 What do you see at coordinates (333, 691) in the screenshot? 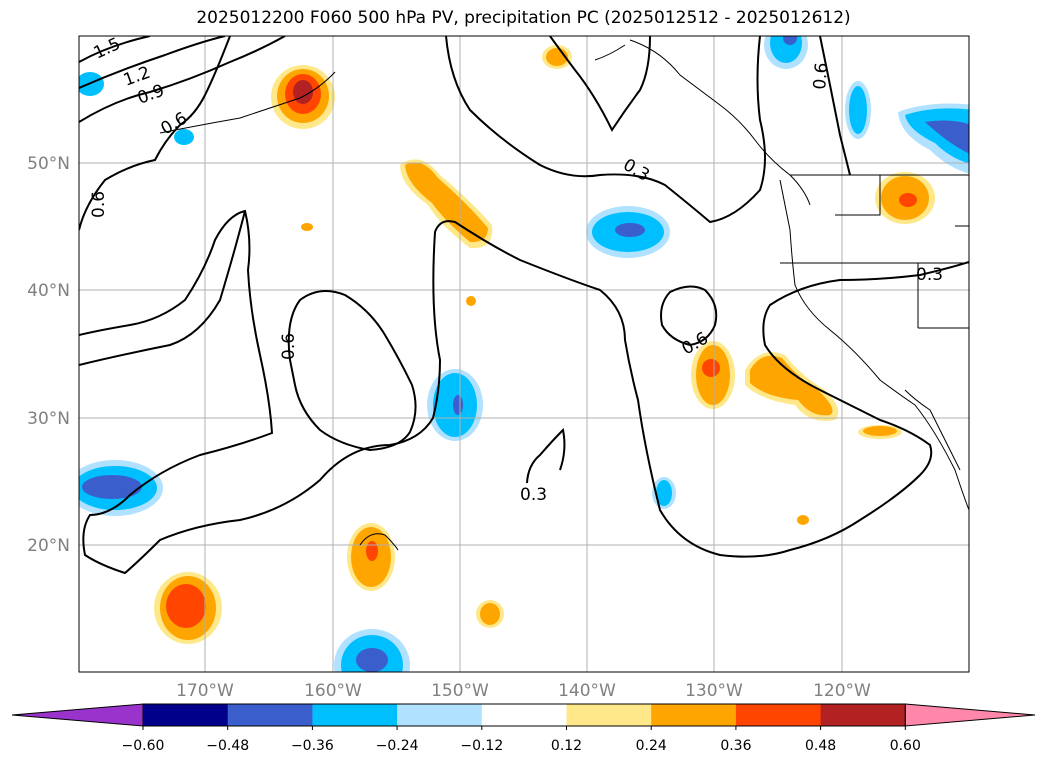
I see `lon-label: 160°W` at bounding box center [333, 691].